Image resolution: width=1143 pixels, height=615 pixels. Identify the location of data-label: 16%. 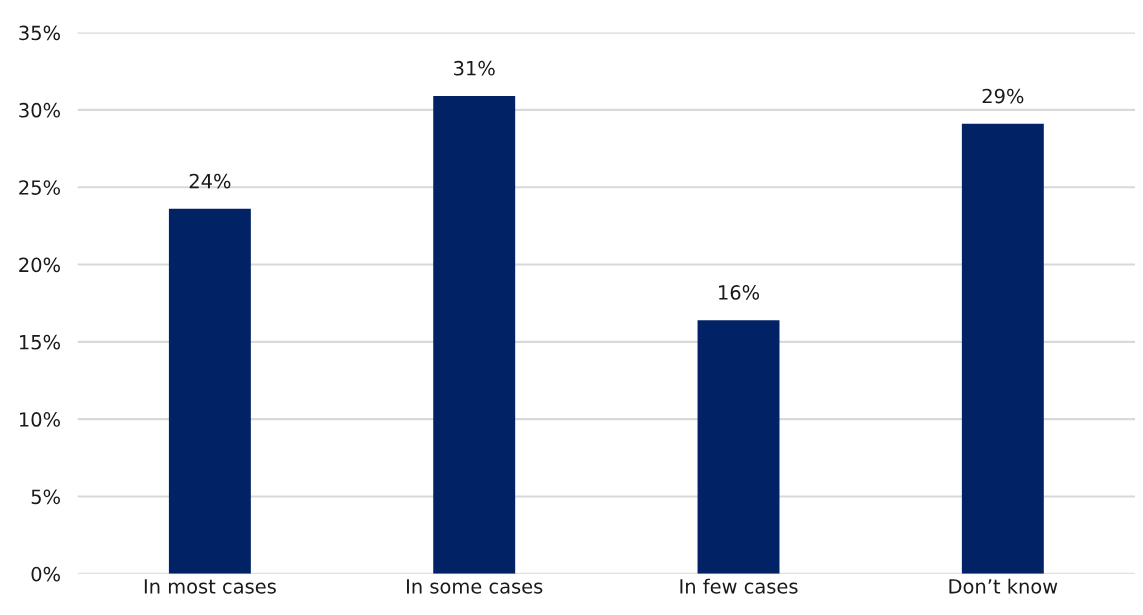
(739, 292).